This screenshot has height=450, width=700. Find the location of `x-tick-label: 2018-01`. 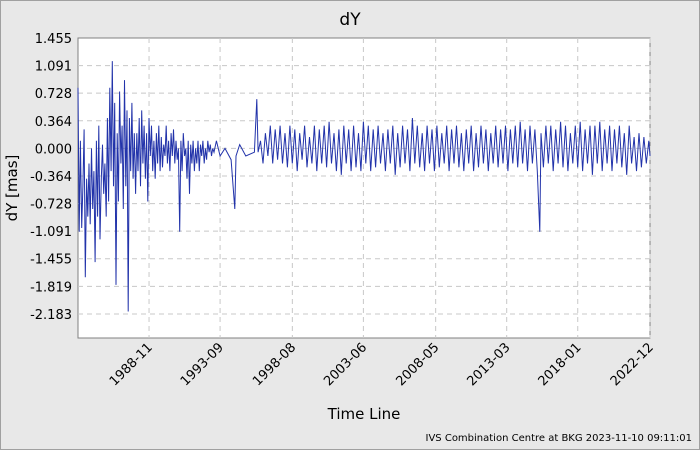

x-tick-label: 2018-01 is located at coordinates (560, 364).